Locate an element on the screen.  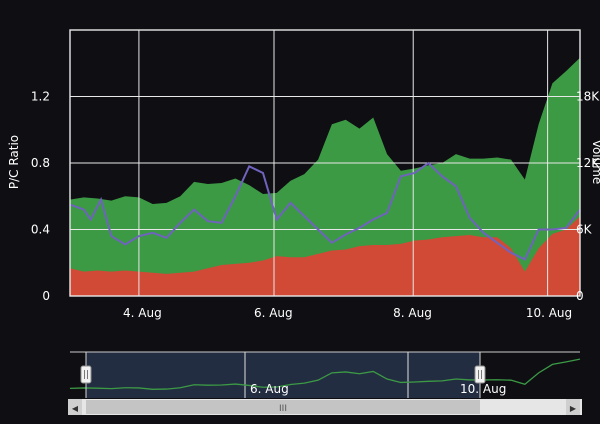
navigator-series-line is located at coordinates (325, 374).